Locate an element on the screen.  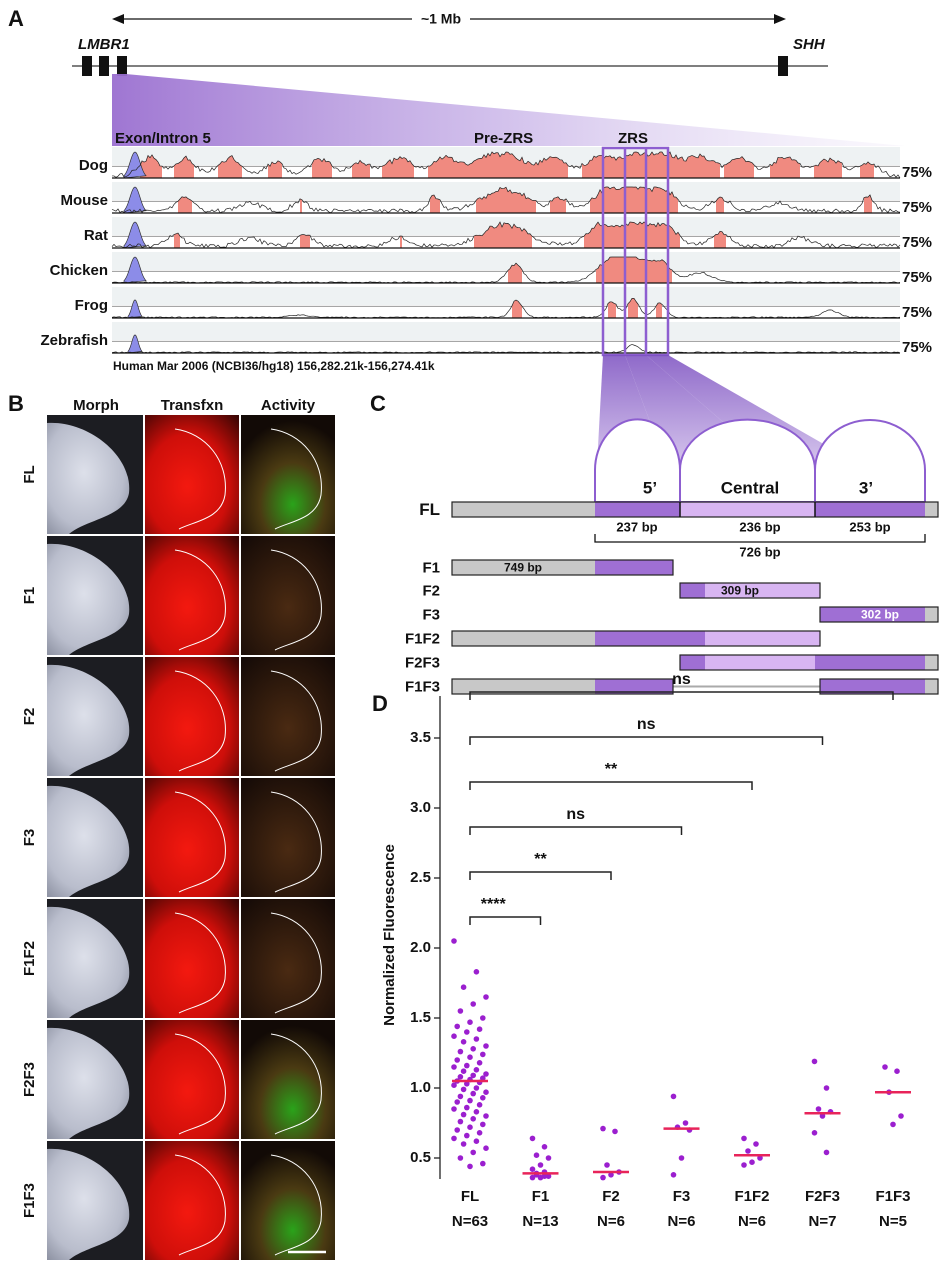
scale-label: ~1 Mb is located at coordinates (441, 19).